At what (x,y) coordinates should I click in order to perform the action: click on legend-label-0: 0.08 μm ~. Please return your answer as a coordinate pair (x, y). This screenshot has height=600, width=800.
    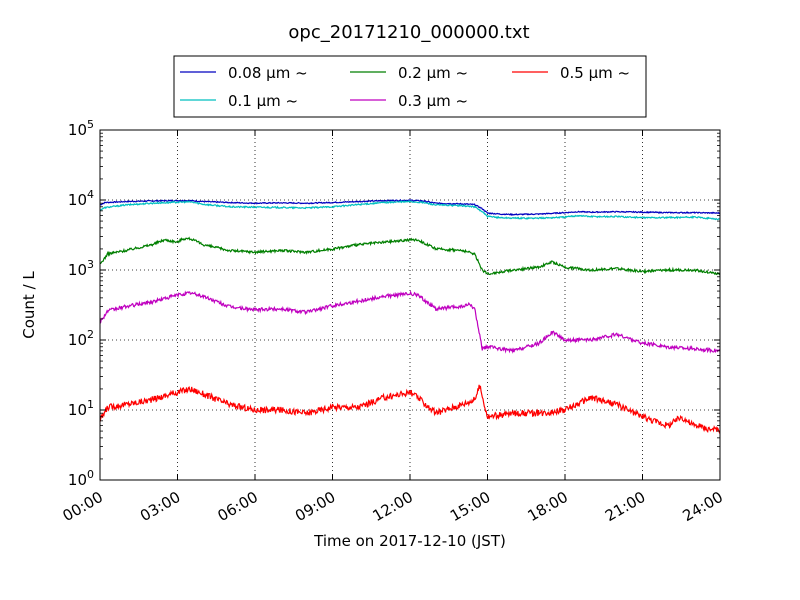
    Looking at the image, I should click on (268, 73).